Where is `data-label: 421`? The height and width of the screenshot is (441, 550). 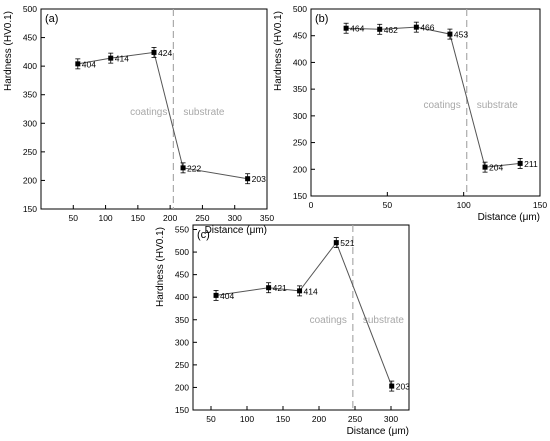
data-label: 421 is located at coordinates (280, 288).